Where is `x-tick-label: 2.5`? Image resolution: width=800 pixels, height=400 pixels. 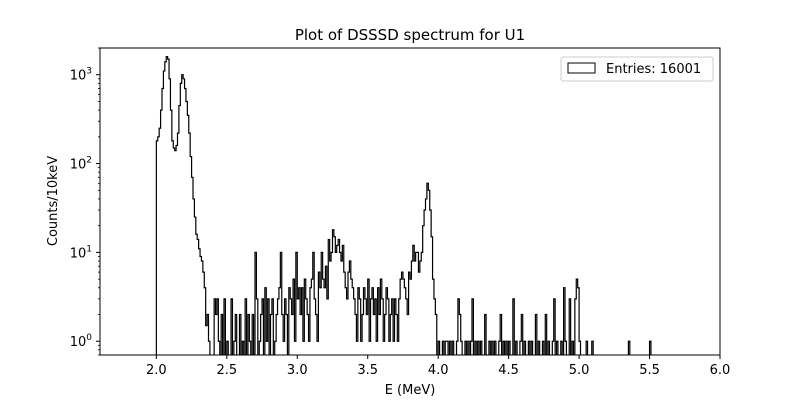 x-tick-label: 2.5 is located at coordinates (226, 370).